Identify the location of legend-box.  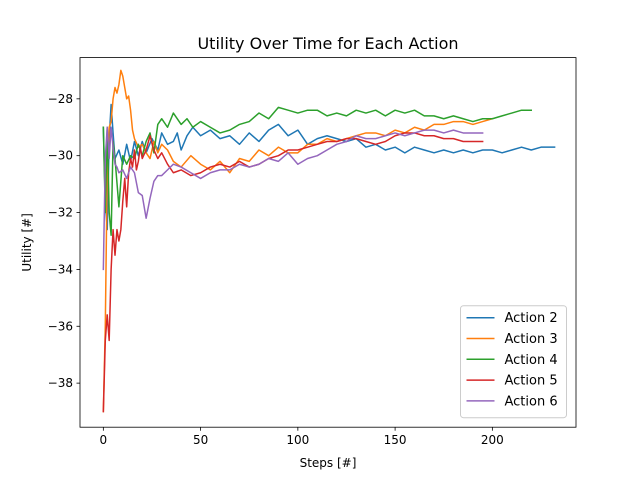
(513, 362).